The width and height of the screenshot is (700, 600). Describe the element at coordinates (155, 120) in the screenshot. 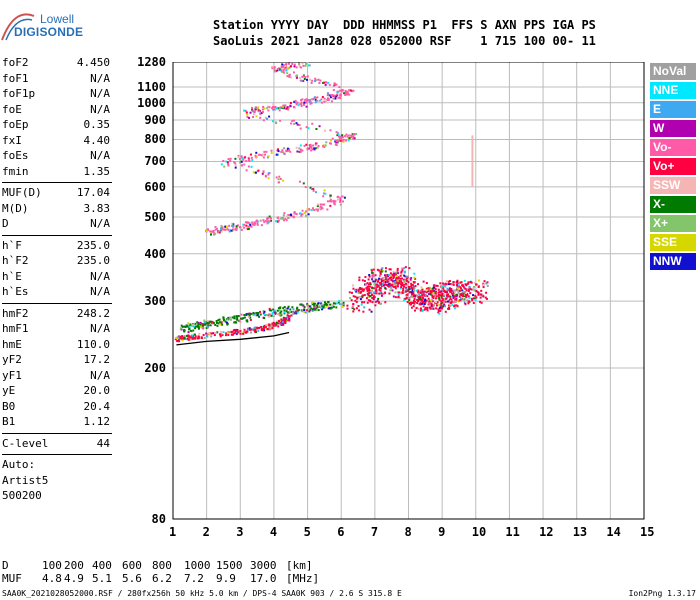

I see `y-tick-label: 900` at that location.